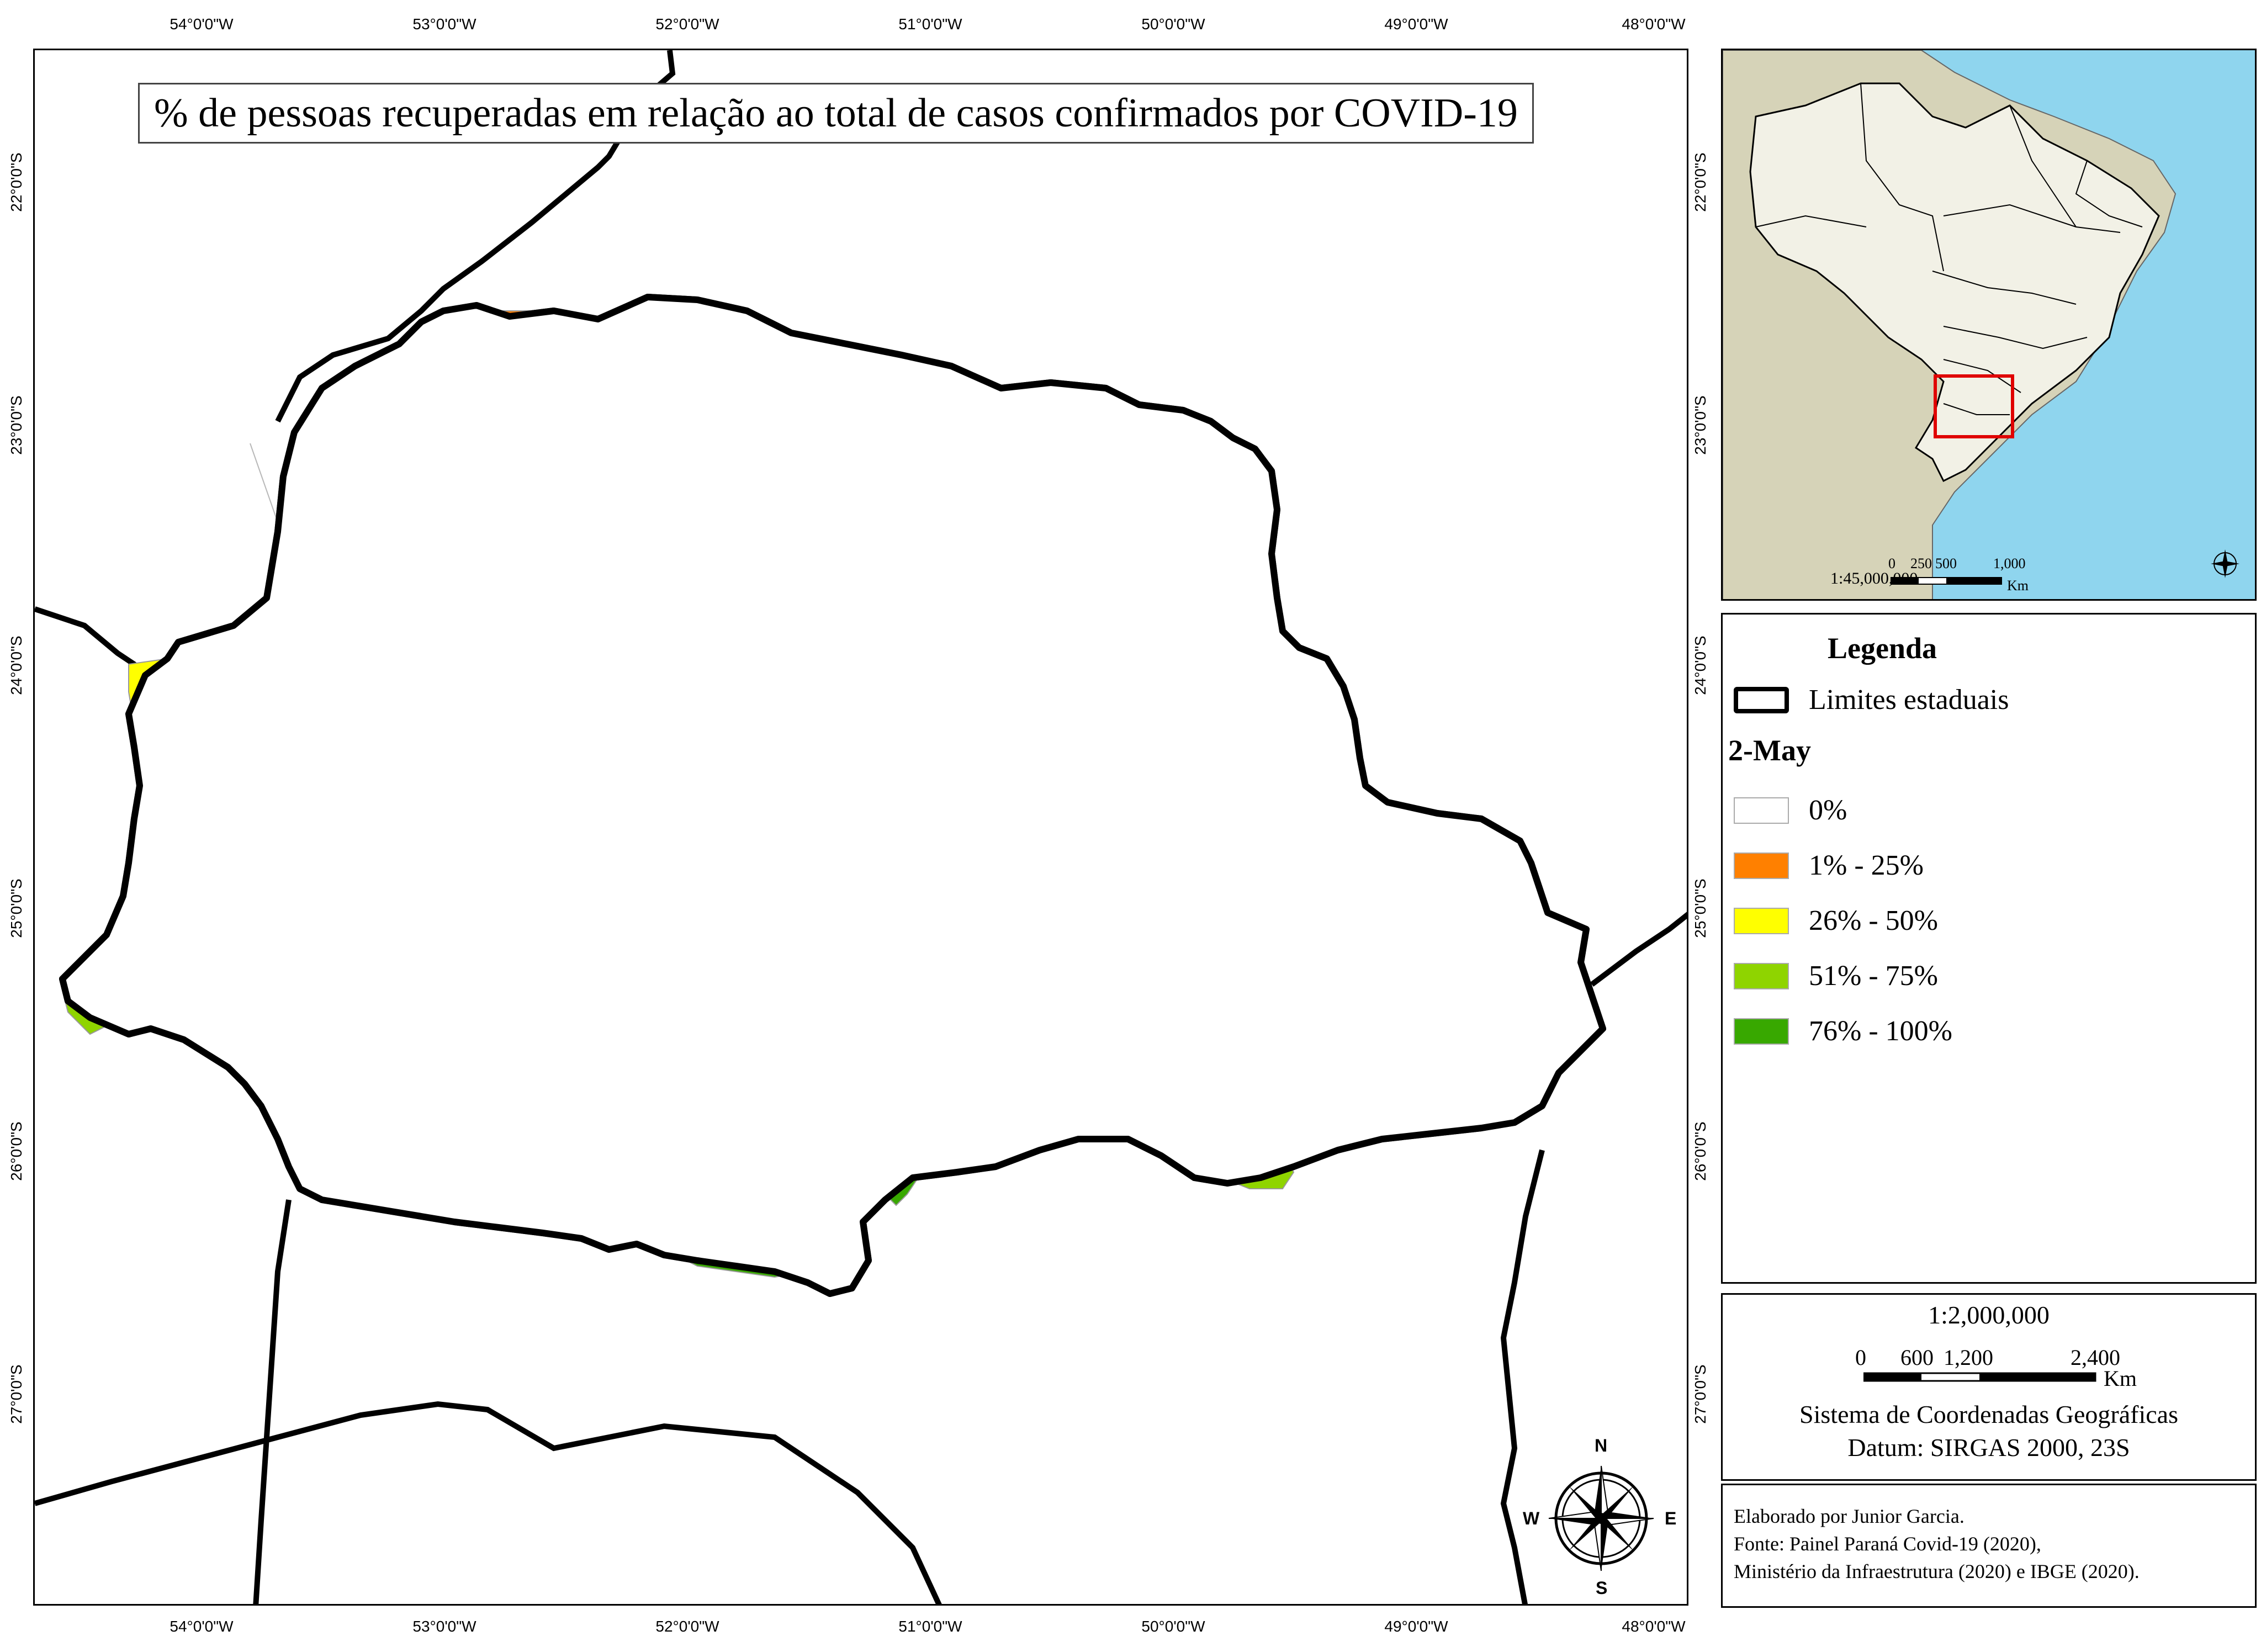 This screenshot has width=2261, height=1652. Describe the element at coordinates (1974, 406) in the screenshot. I see `parana-highlight-box` at that location.